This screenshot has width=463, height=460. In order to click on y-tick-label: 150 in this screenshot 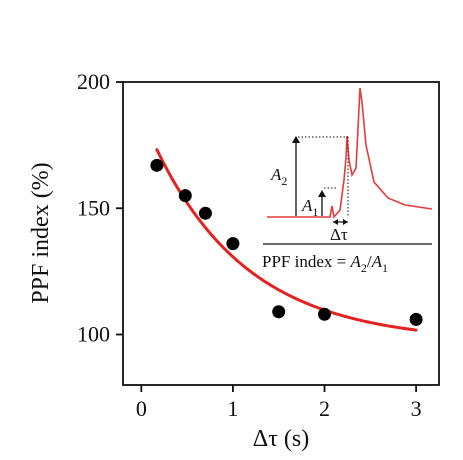, I will do `click(93, 207)`.